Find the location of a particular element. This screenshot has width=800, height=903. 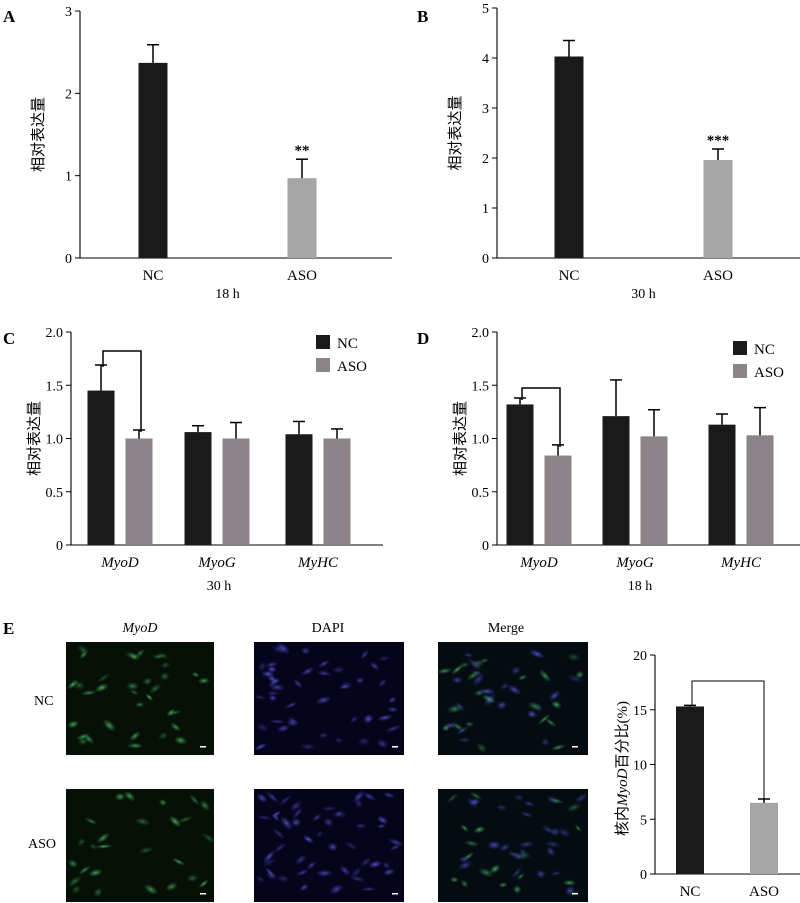

x-tick-label-d: MyHC is located at coordinates (741, 563).